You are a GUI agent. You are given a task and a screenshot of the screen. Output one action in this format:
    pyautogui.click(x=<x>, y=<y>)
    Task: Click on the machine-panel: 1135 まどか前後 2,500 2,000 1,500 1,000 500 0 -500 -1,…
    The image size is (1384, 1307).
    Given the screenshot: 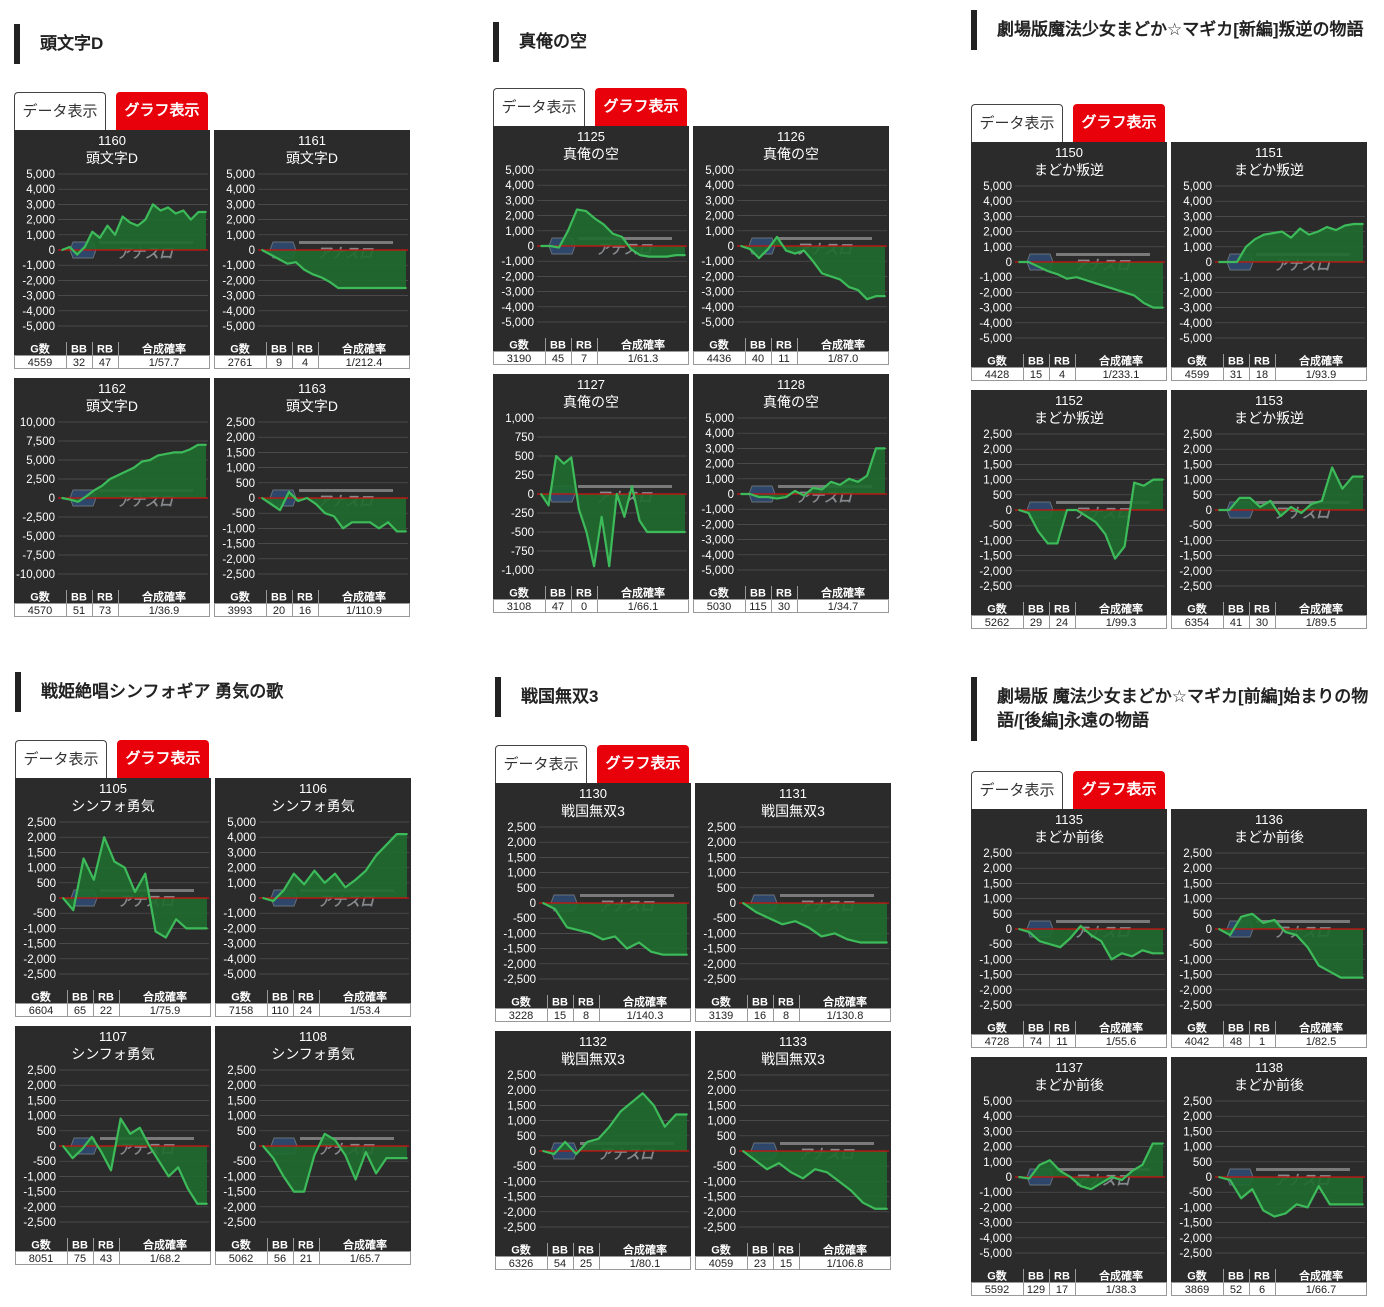 What is the action you would take?
    pyautogui.click(x=1069, y=929)
    